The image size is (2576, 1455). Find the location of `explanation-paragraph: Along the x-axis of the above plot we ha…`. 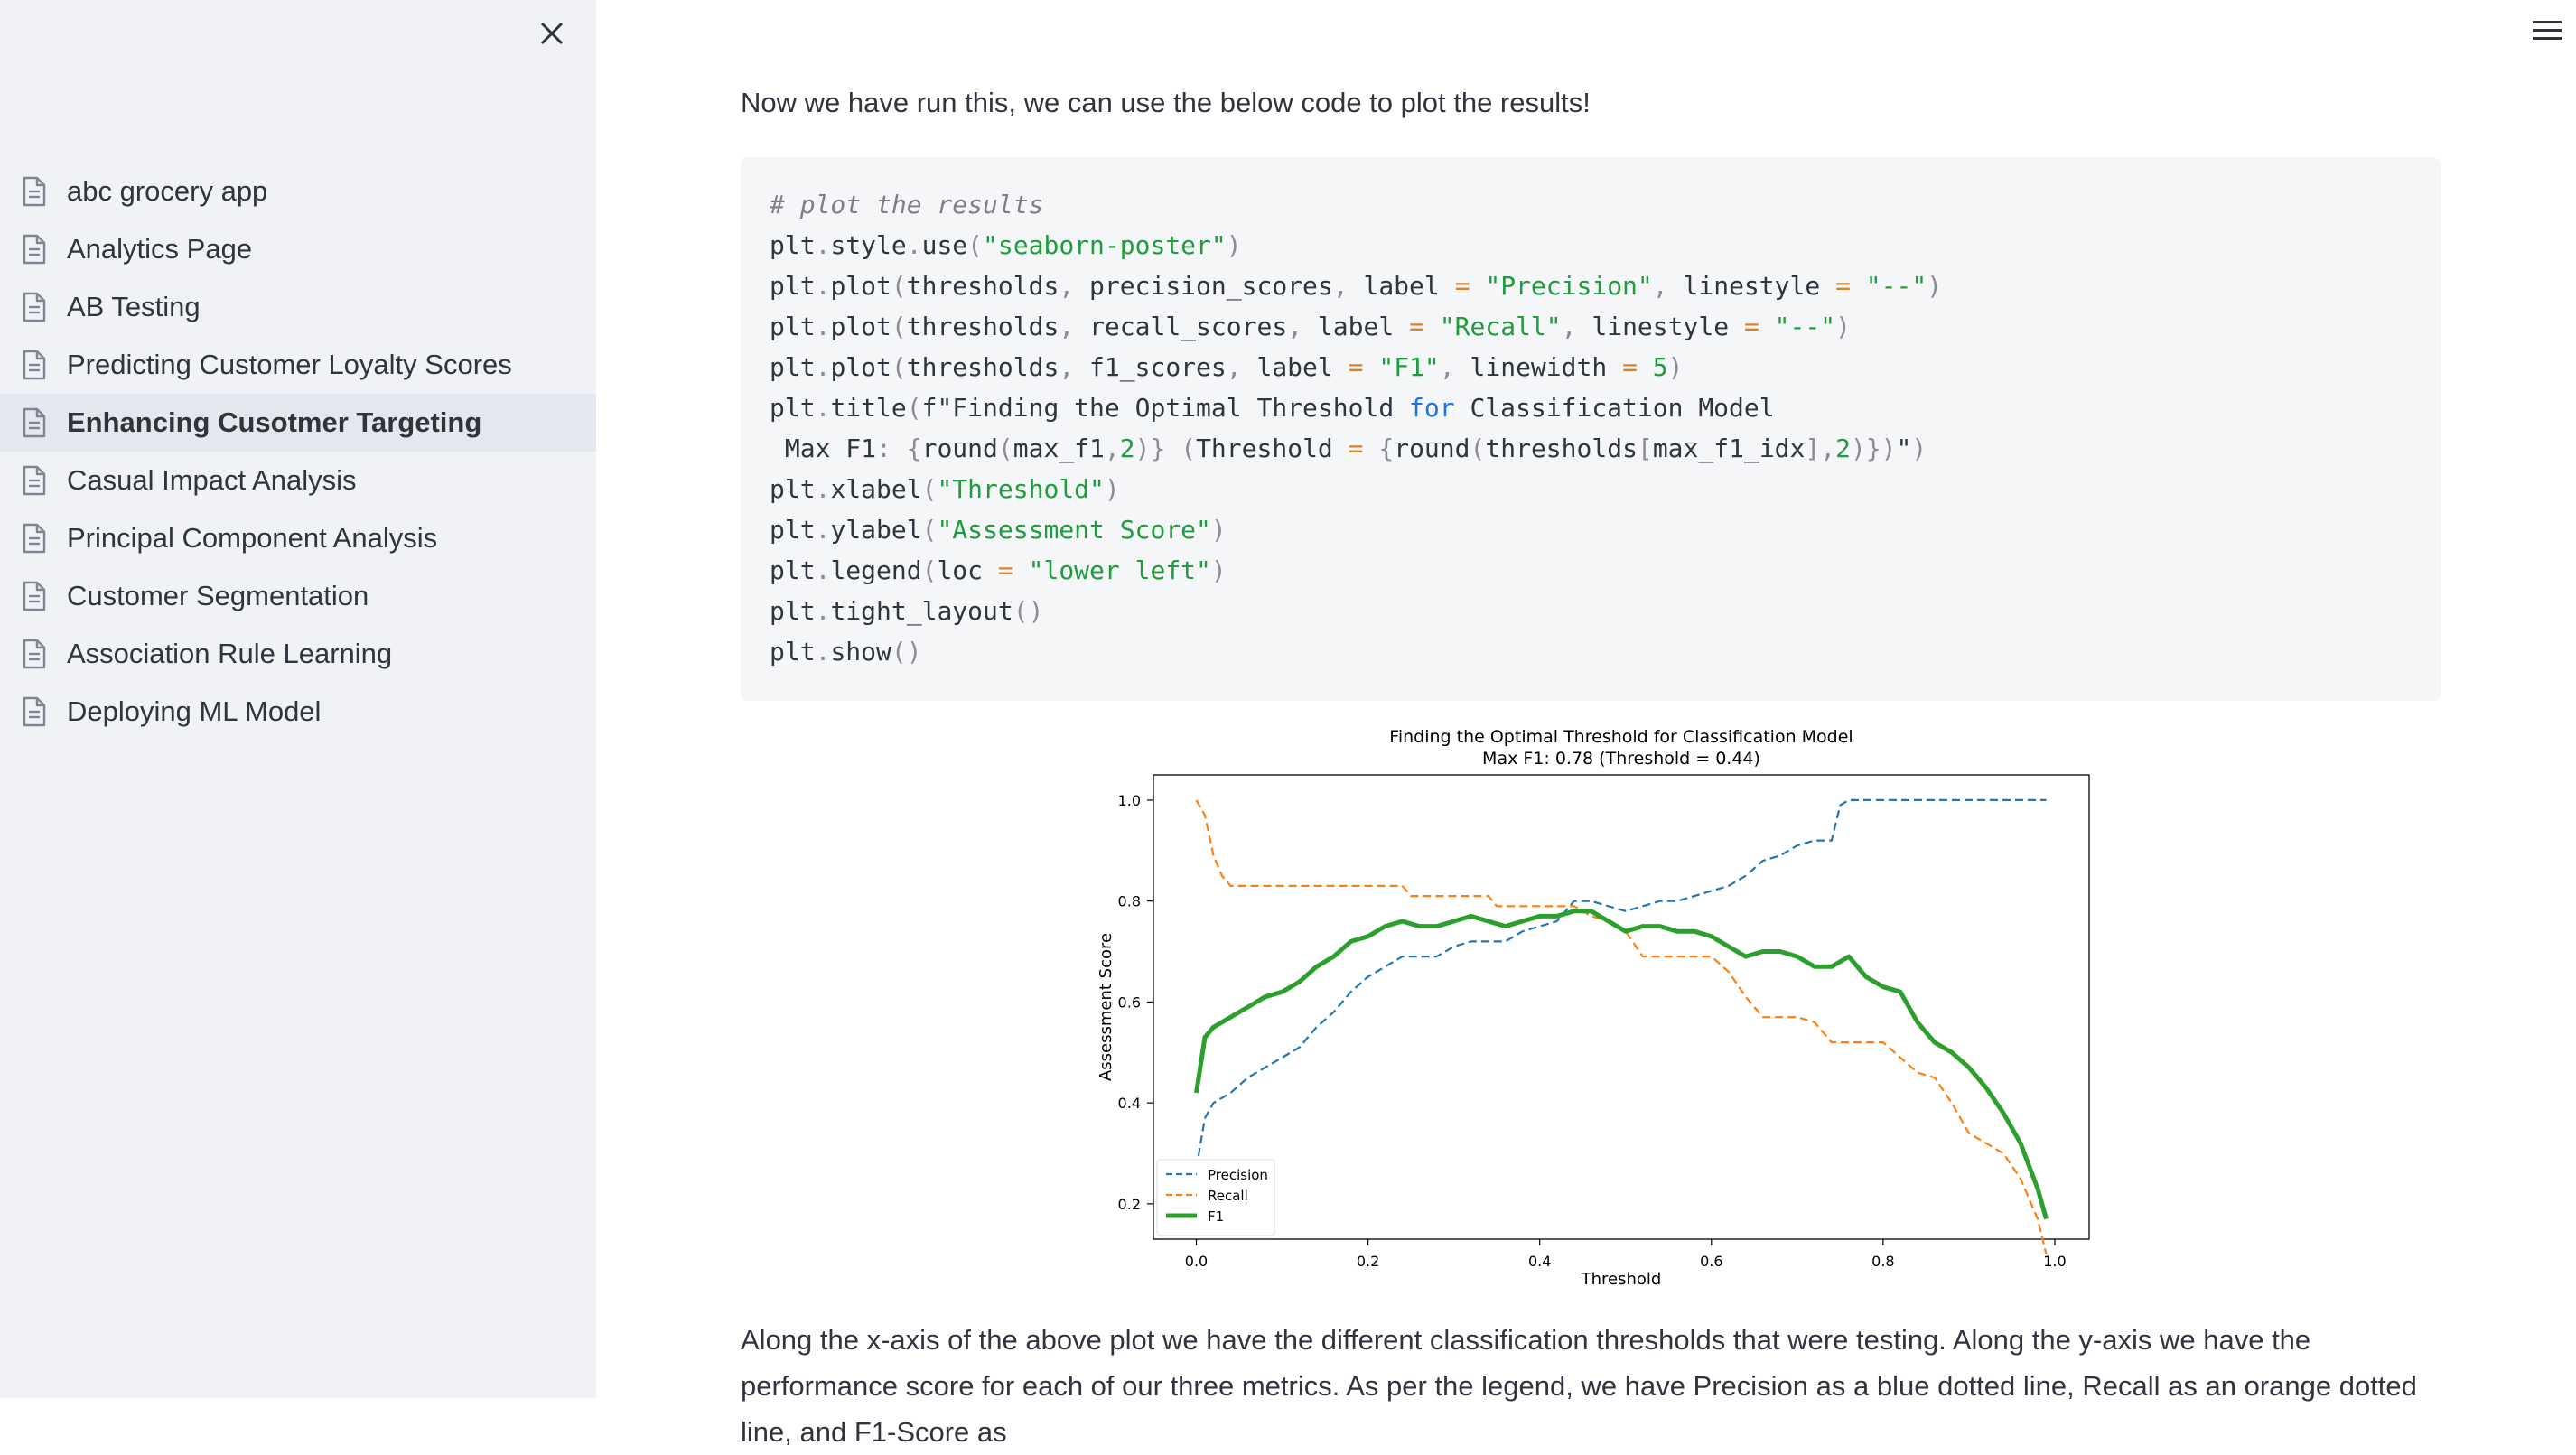

explanation-paragraph: Along the x-axis of the above plot we ha… is located at coordinates (1579, 1386).